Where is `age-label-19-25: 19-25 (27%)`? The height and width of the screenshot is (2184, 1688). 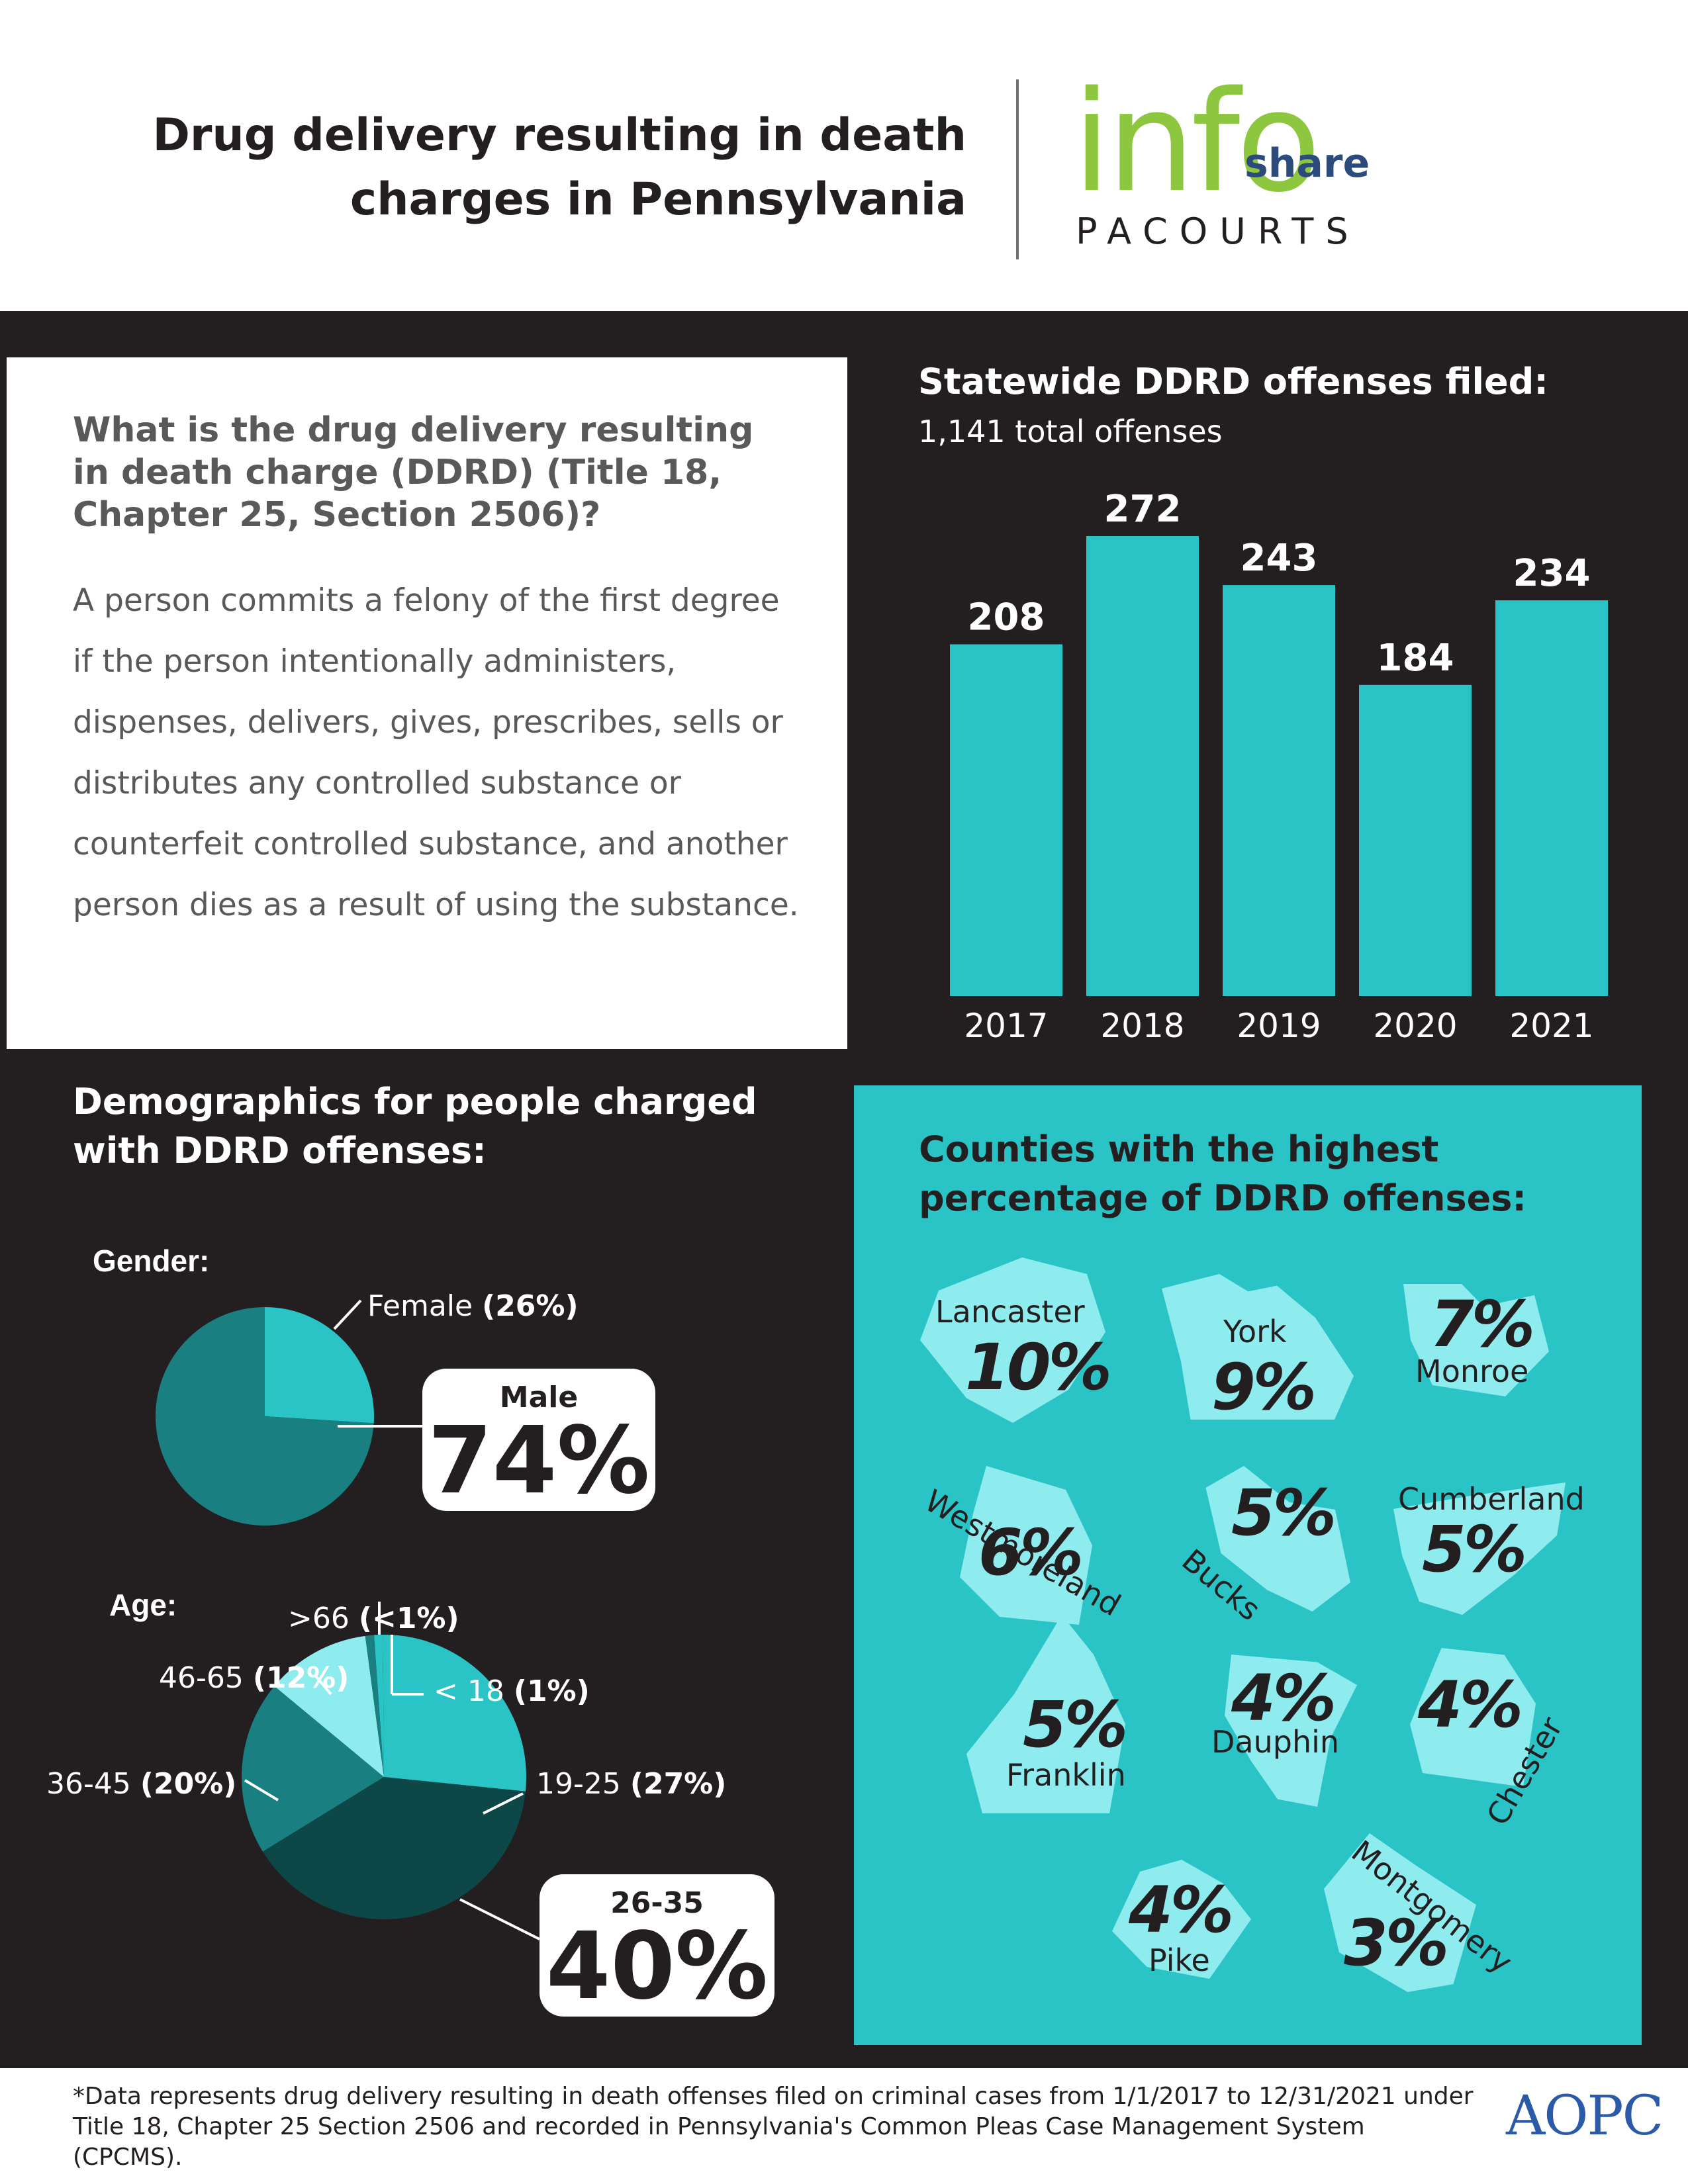 age-label-19-25: 19-25 (27%) is located at coordinates (631, 1784).